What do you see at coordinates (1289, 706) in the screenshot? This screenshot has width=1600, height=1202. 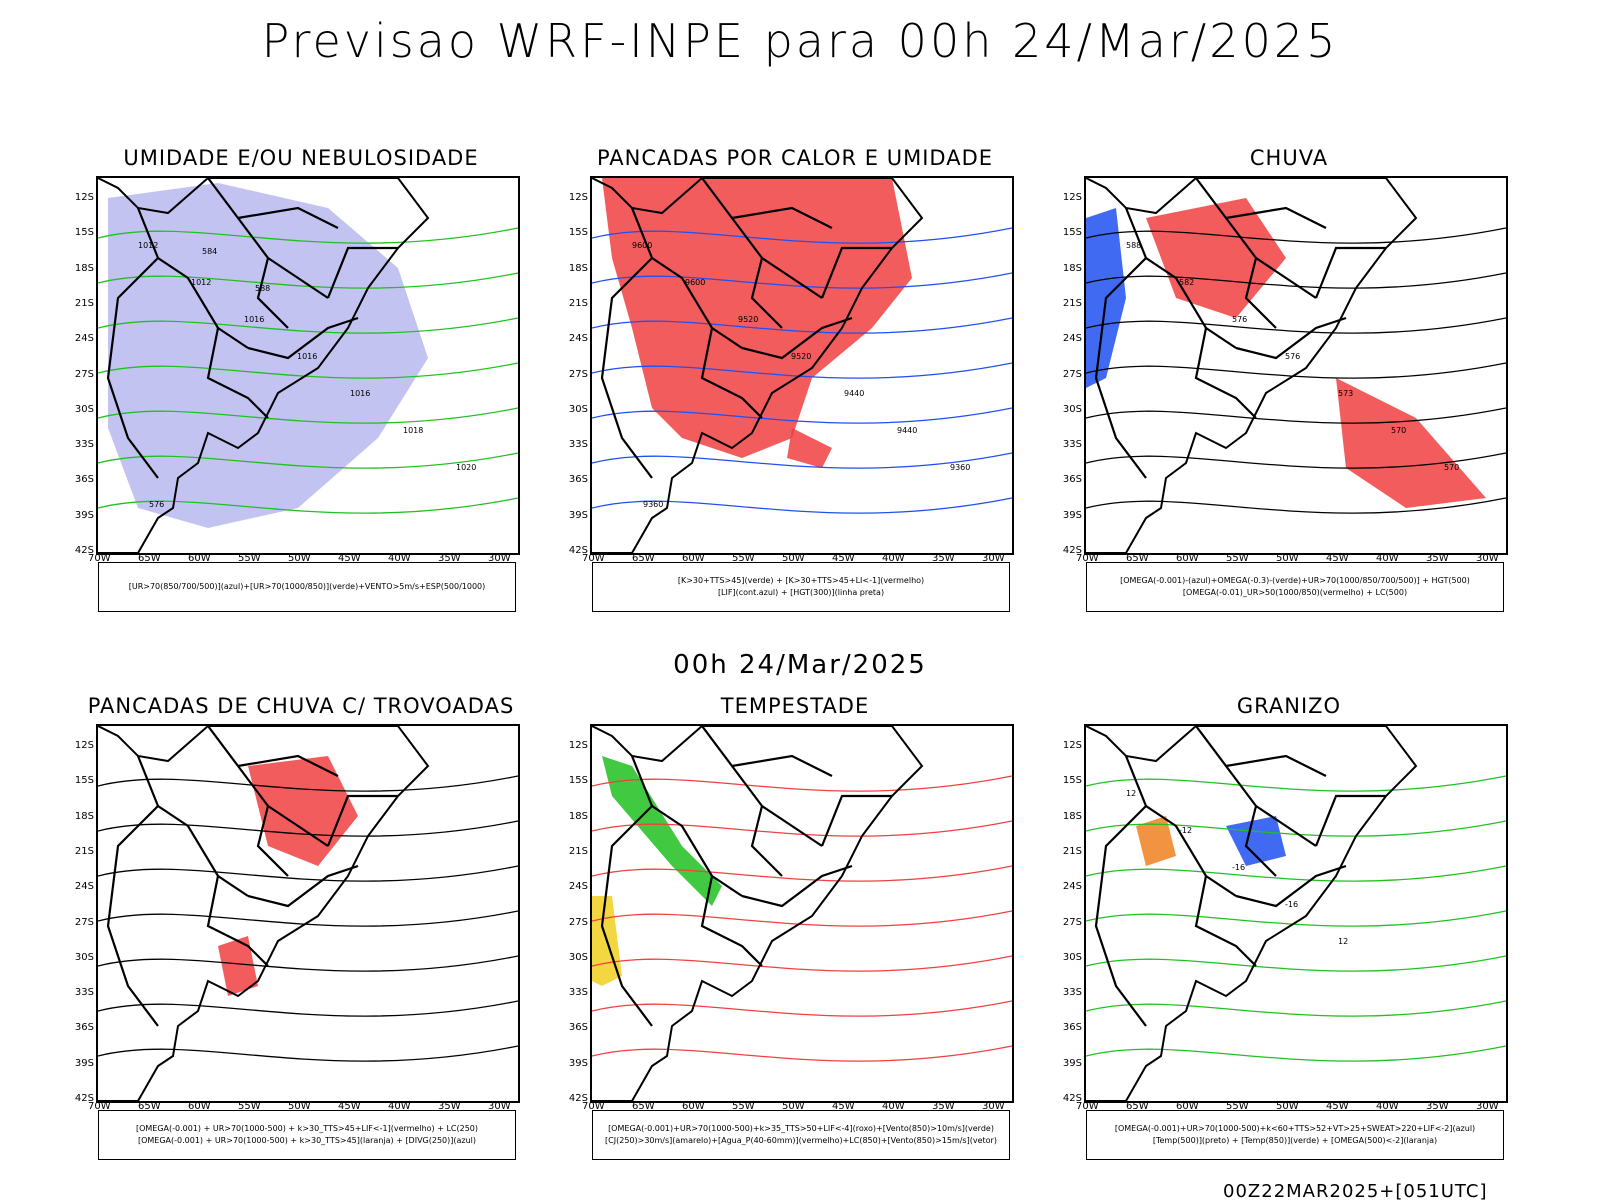 I see `panel-title: GRANIZO` at bounding box center [1289, 706].